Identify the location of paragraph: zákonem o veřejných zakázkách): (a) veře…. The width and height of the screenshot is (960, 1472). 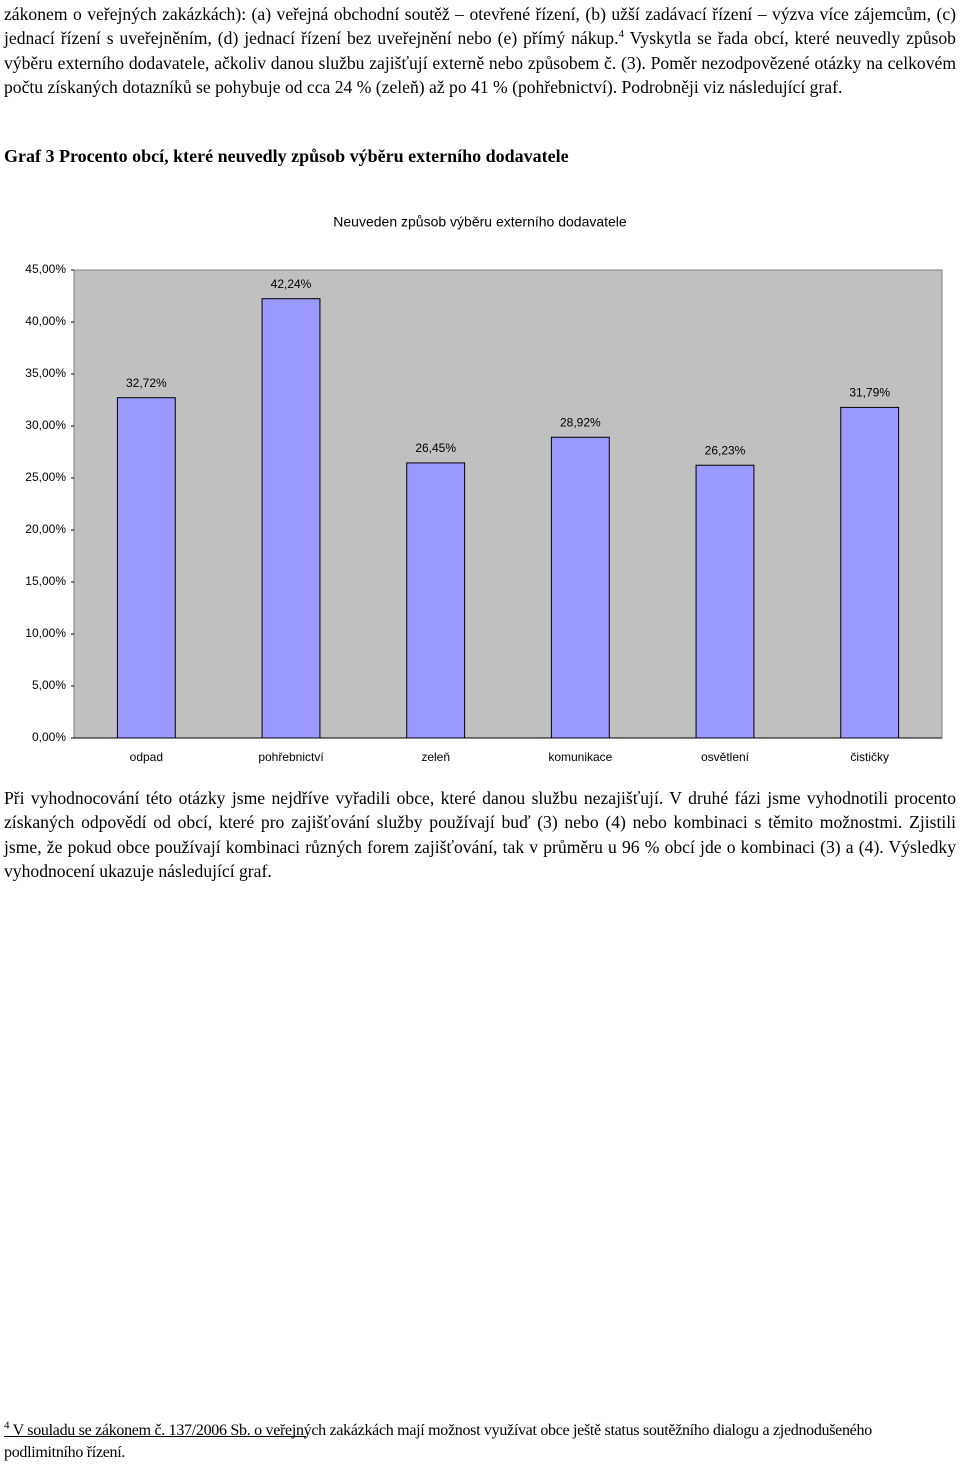
(480, 50).